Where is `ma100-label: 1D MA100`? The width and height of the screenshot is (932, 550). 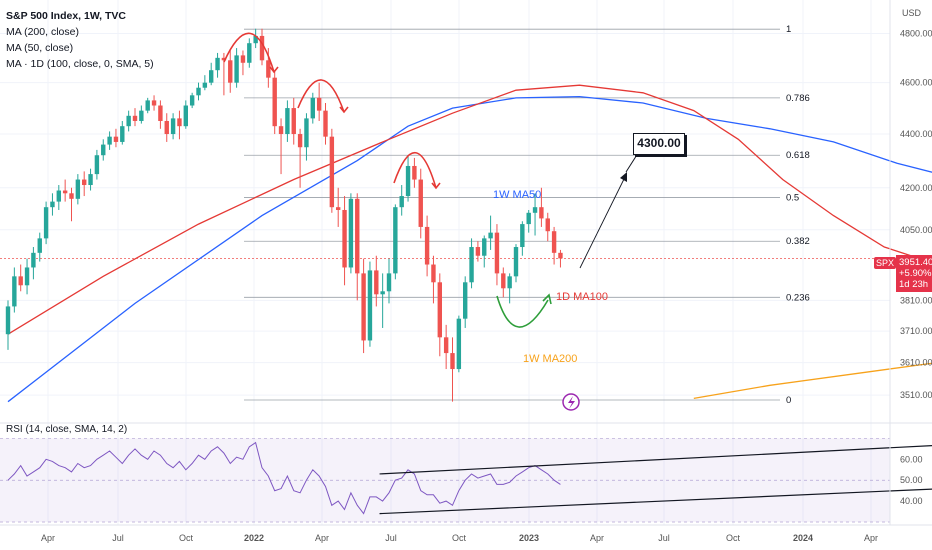 ma100-label: 1D MA100 is located at coordinates (582, 297).